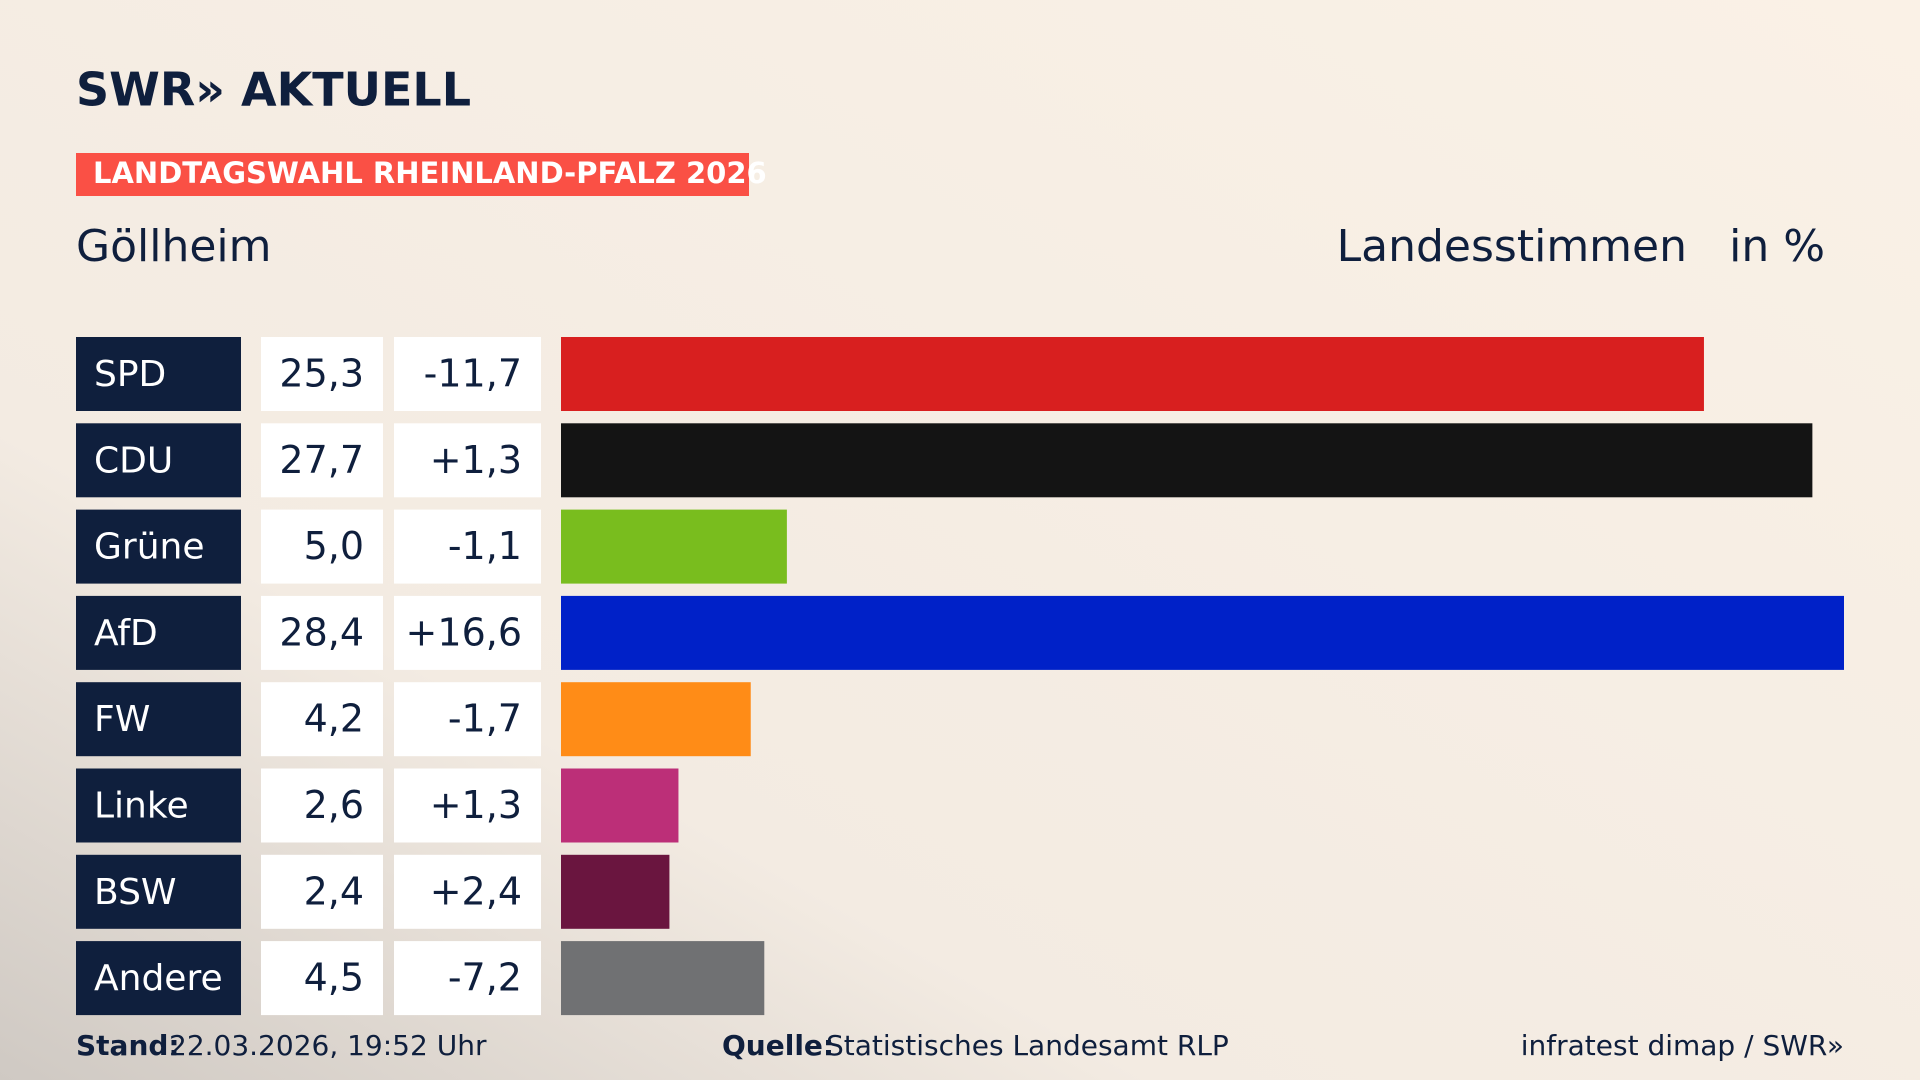  Describe the element at coordinates (334, 546) in the screenshot. I see `value-label: 5,0` at that location.